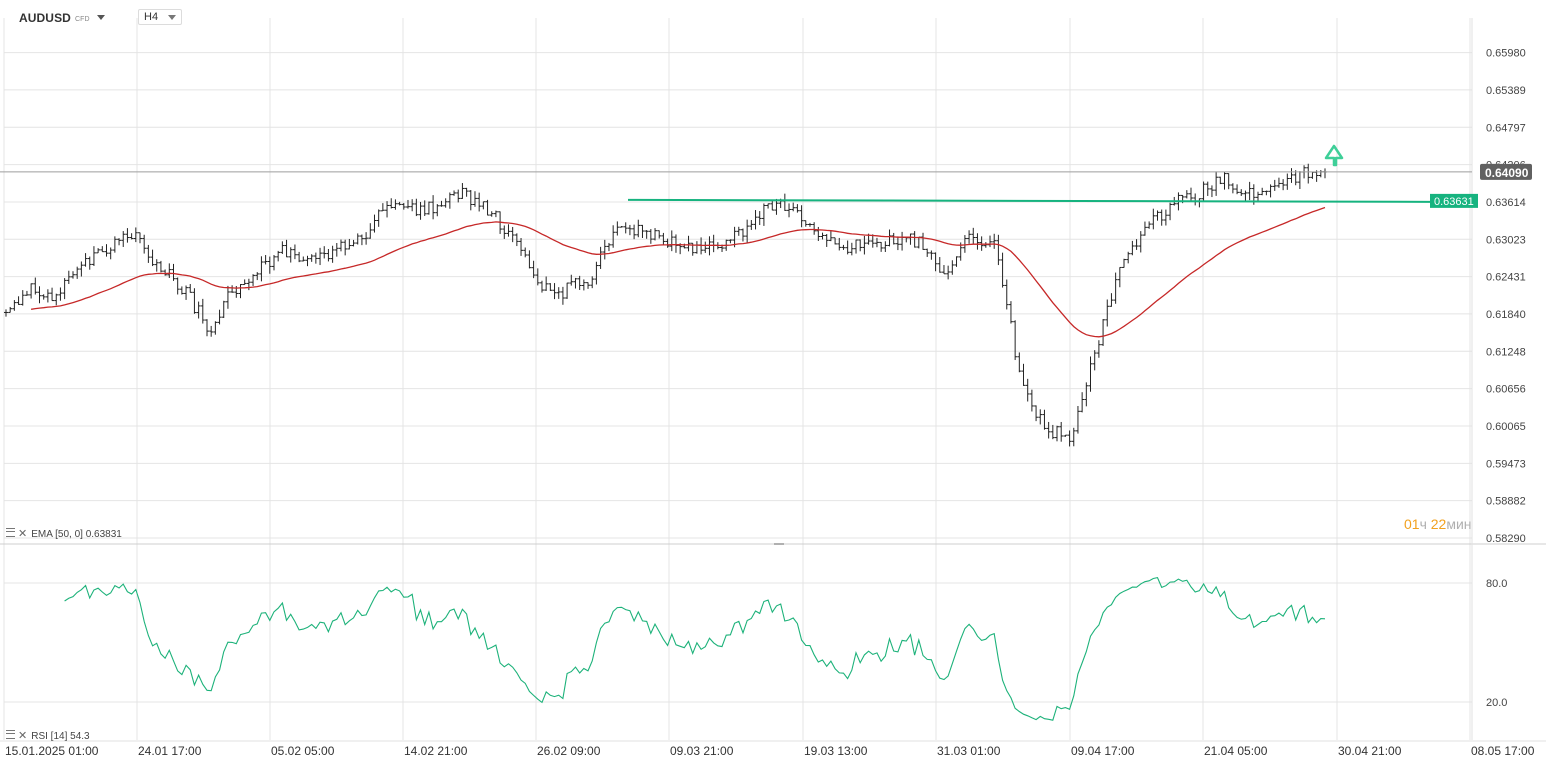 The height and width of the screenshot is (768, 1546). Describe the element at coordinates (100, 17) in the screenshot. I see `chevron-down-icon` at that location.